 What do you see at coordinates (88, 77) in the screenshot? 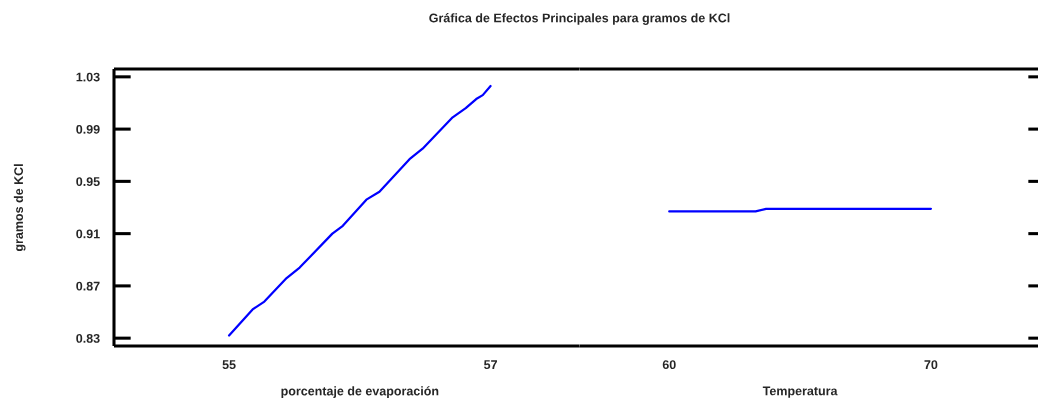
I see `y-tick-label: 1.03` at bounding box center [88, 77].